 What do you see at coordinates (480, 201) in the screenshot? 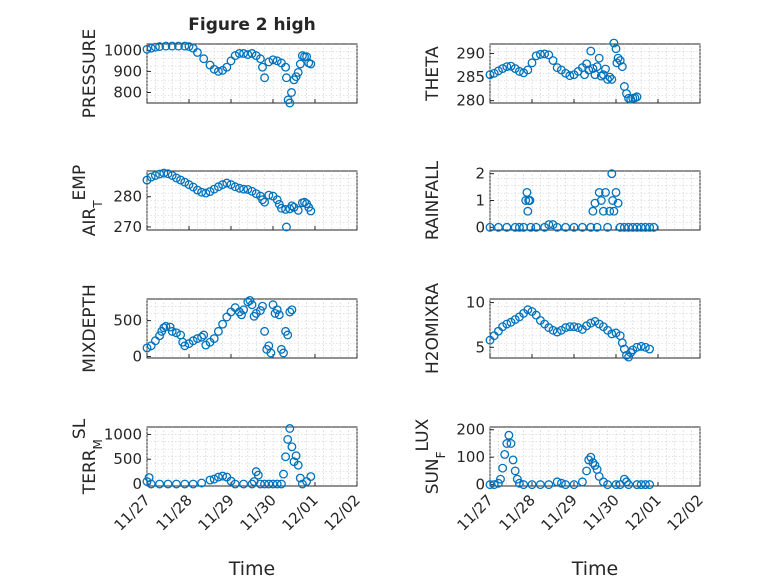
I see `y-tick-label: 1` at bounding box center [480, 201].